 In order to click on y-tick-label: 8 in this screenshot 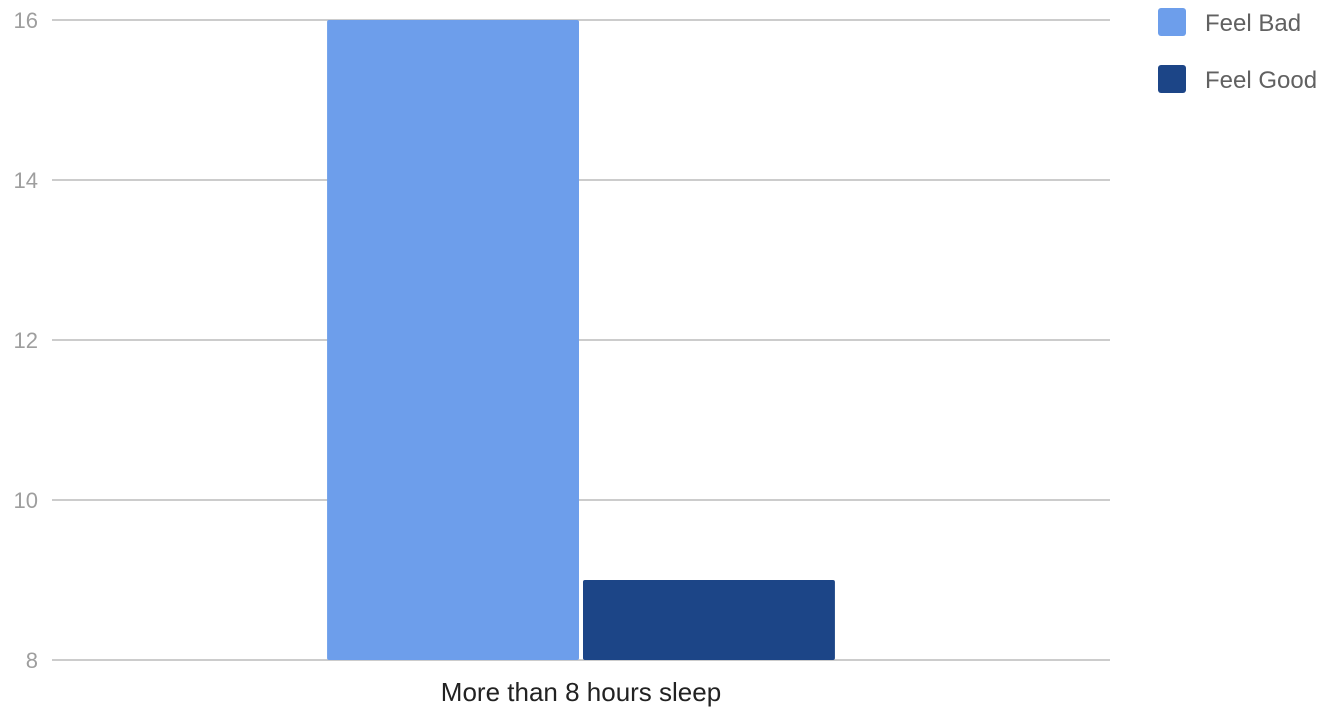, I will do `click(32, 660)`.